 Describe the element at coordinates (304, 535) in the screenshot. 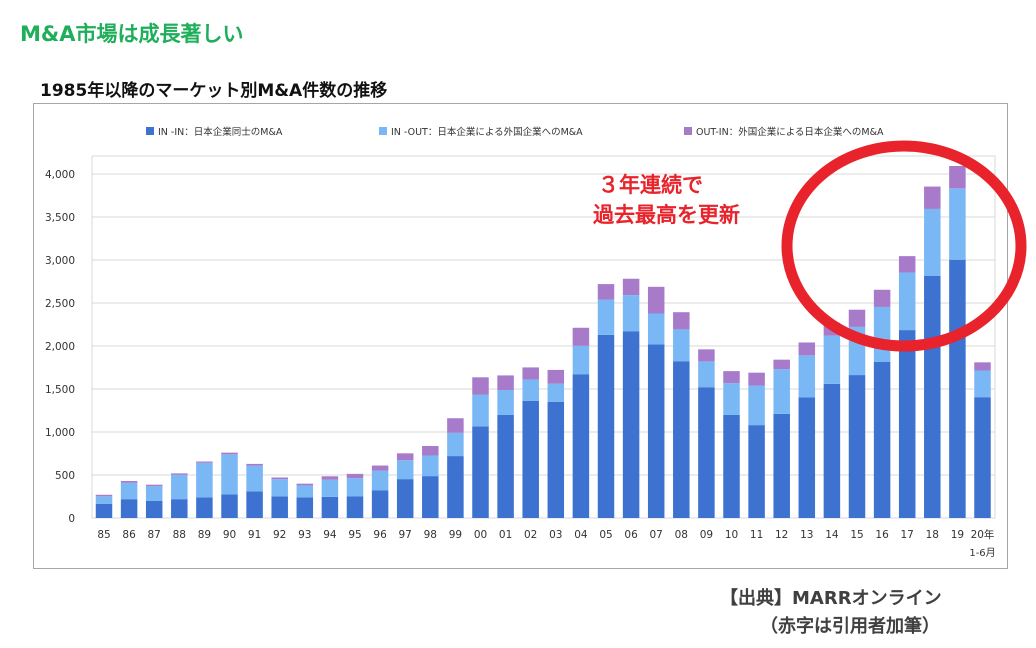

I see `x-tick-label: 93` at that location.